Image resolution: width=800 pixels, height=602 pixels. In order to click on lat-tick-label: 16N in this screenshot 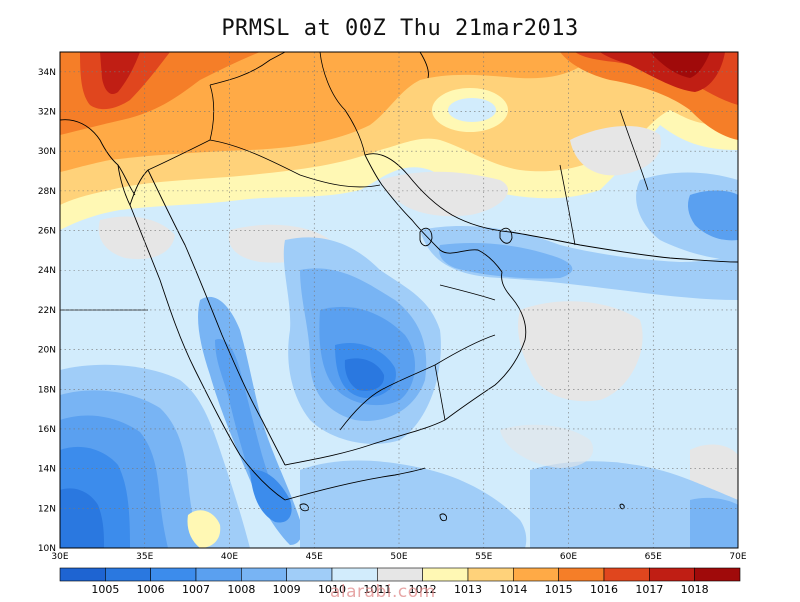, I will do `click(47, 430)`.